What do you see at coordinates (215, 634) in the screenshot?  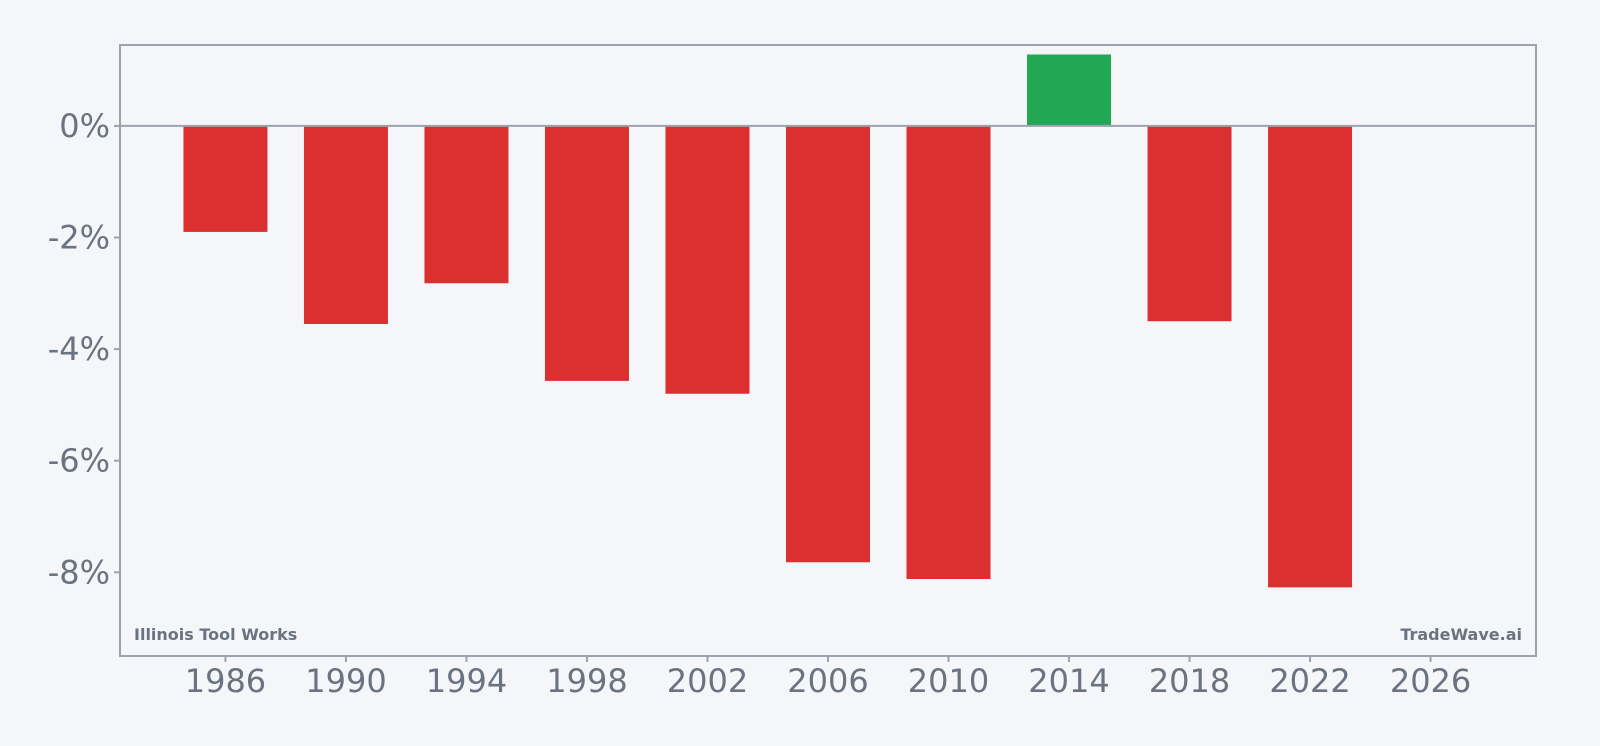 I see `watermark-left: Illinois Tool Works` at bounding box center [215, 634].